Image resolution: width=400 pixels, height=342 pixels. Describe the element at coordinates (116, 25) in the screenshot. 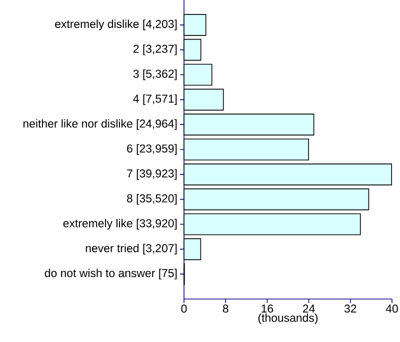

I see `y-tick-label: extremely dislike [4,203]` at that location.